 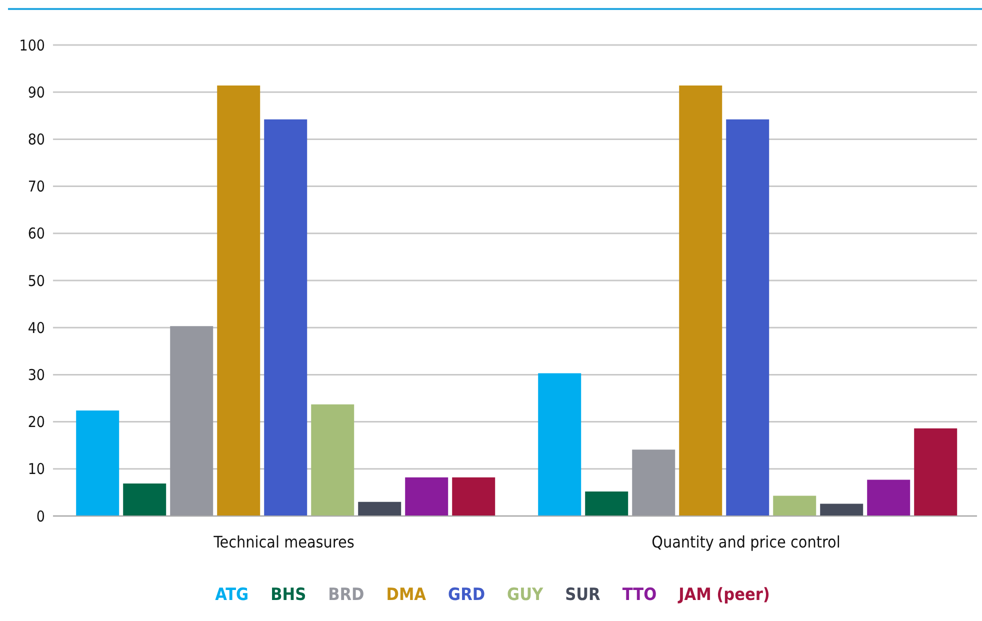 I want to click on y-tick-label: 50, so click(x=36, y=281).